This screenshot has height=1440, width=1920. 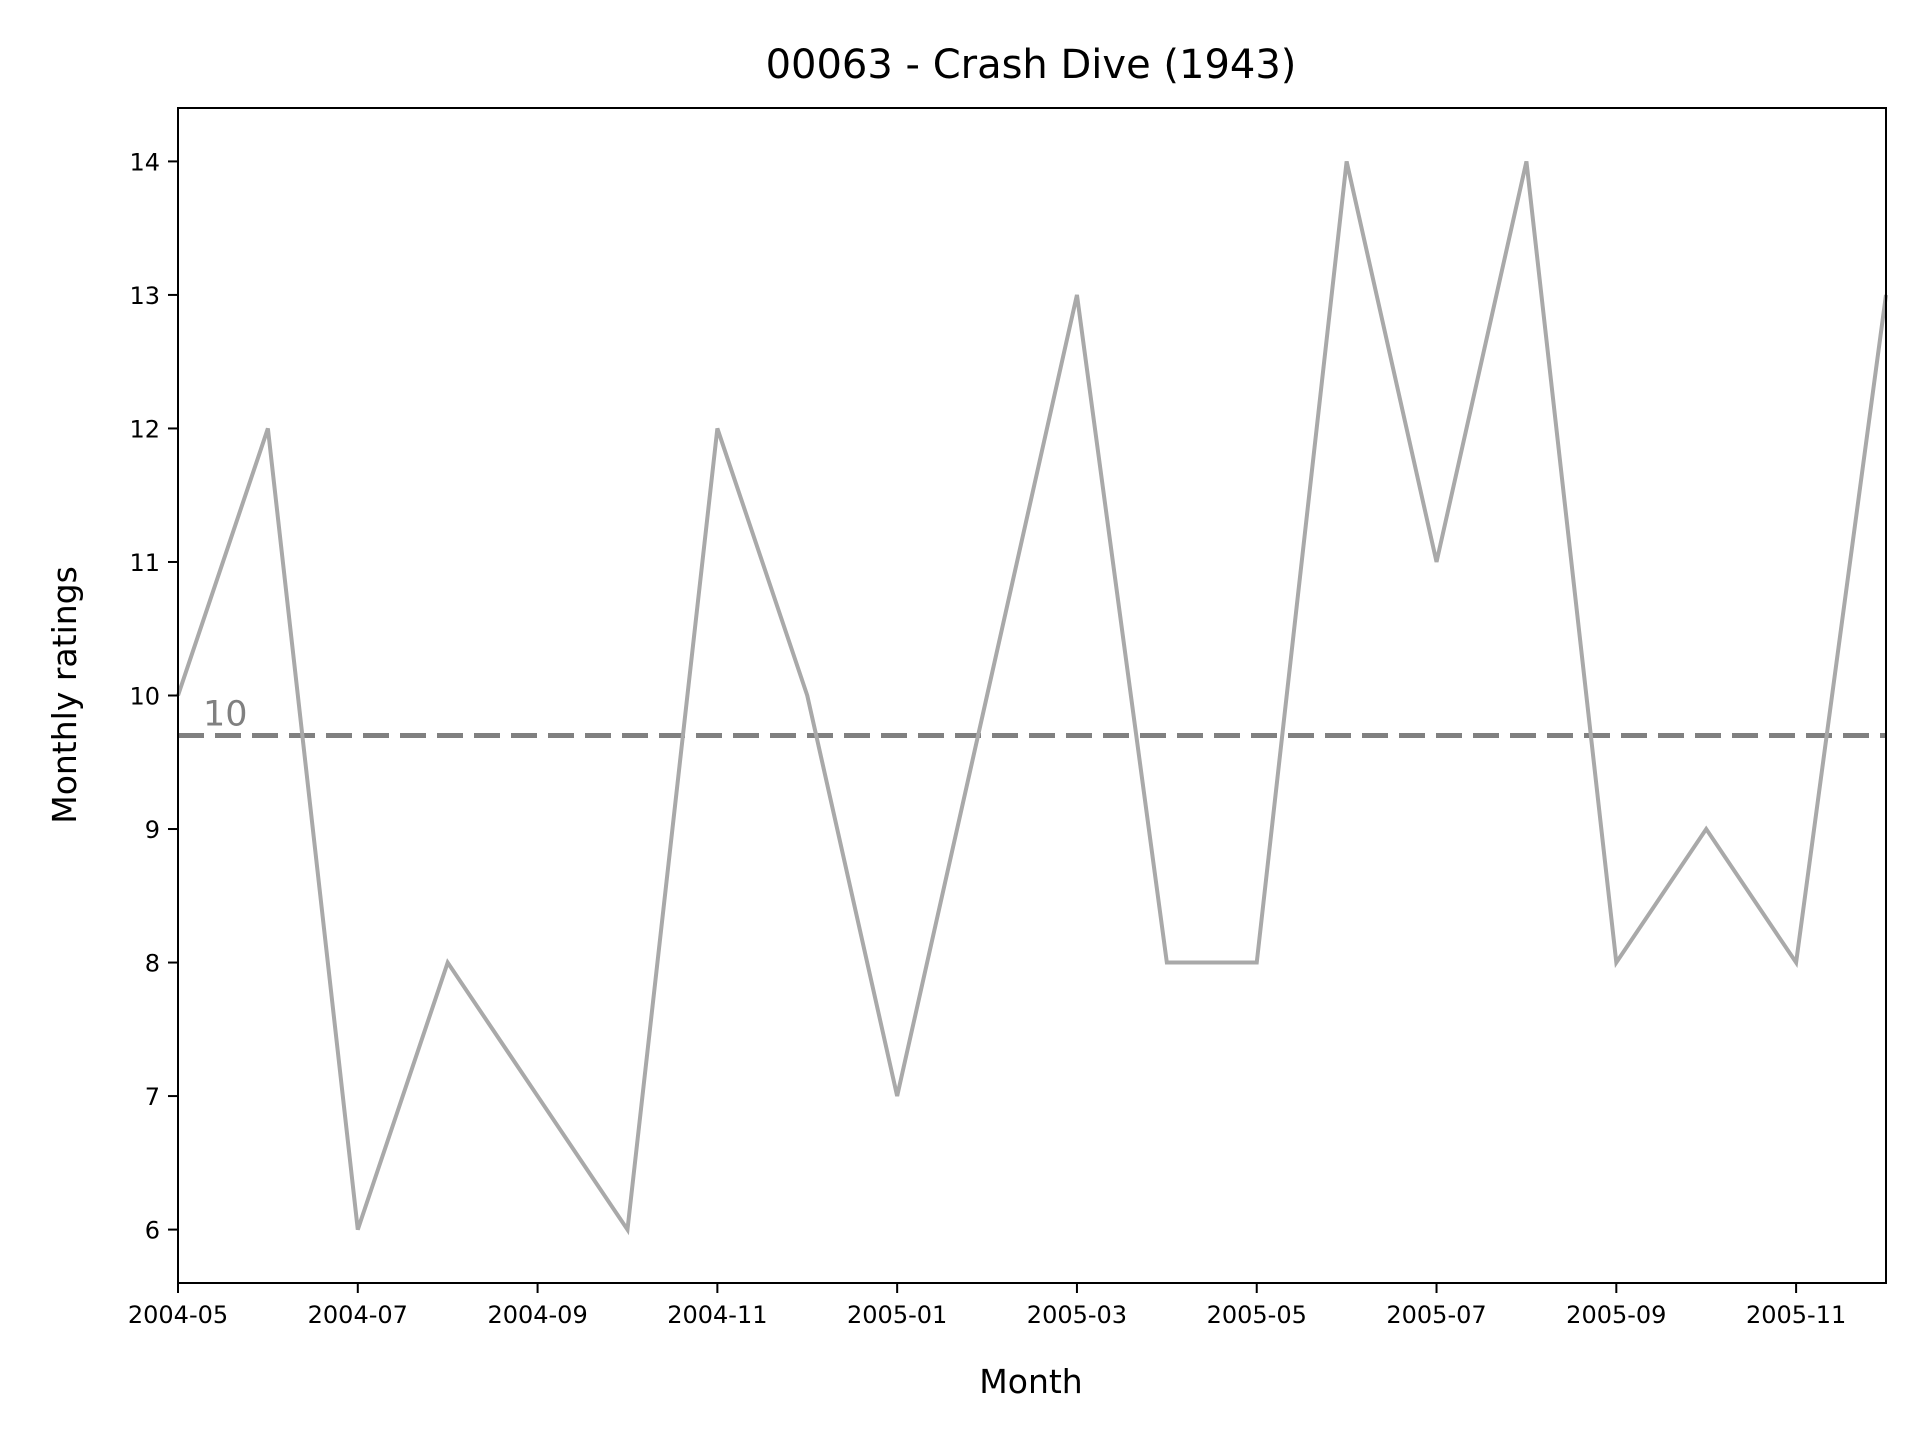 What do you see at coordinates (64, 695) in the screenshot?
I see `y-axis-label: Monthly ratings` at bounding box center [64, 695].